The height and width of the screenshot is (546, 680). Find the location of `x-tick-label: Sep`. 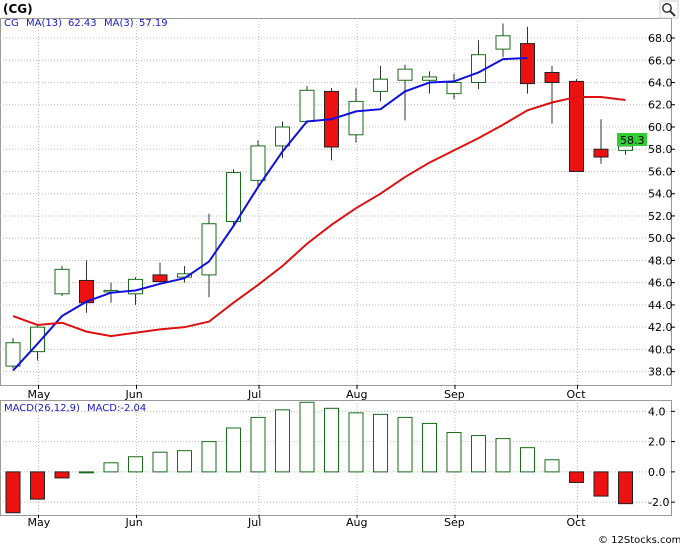

x-tick-label: Sep is located at coordinates (454, 394).